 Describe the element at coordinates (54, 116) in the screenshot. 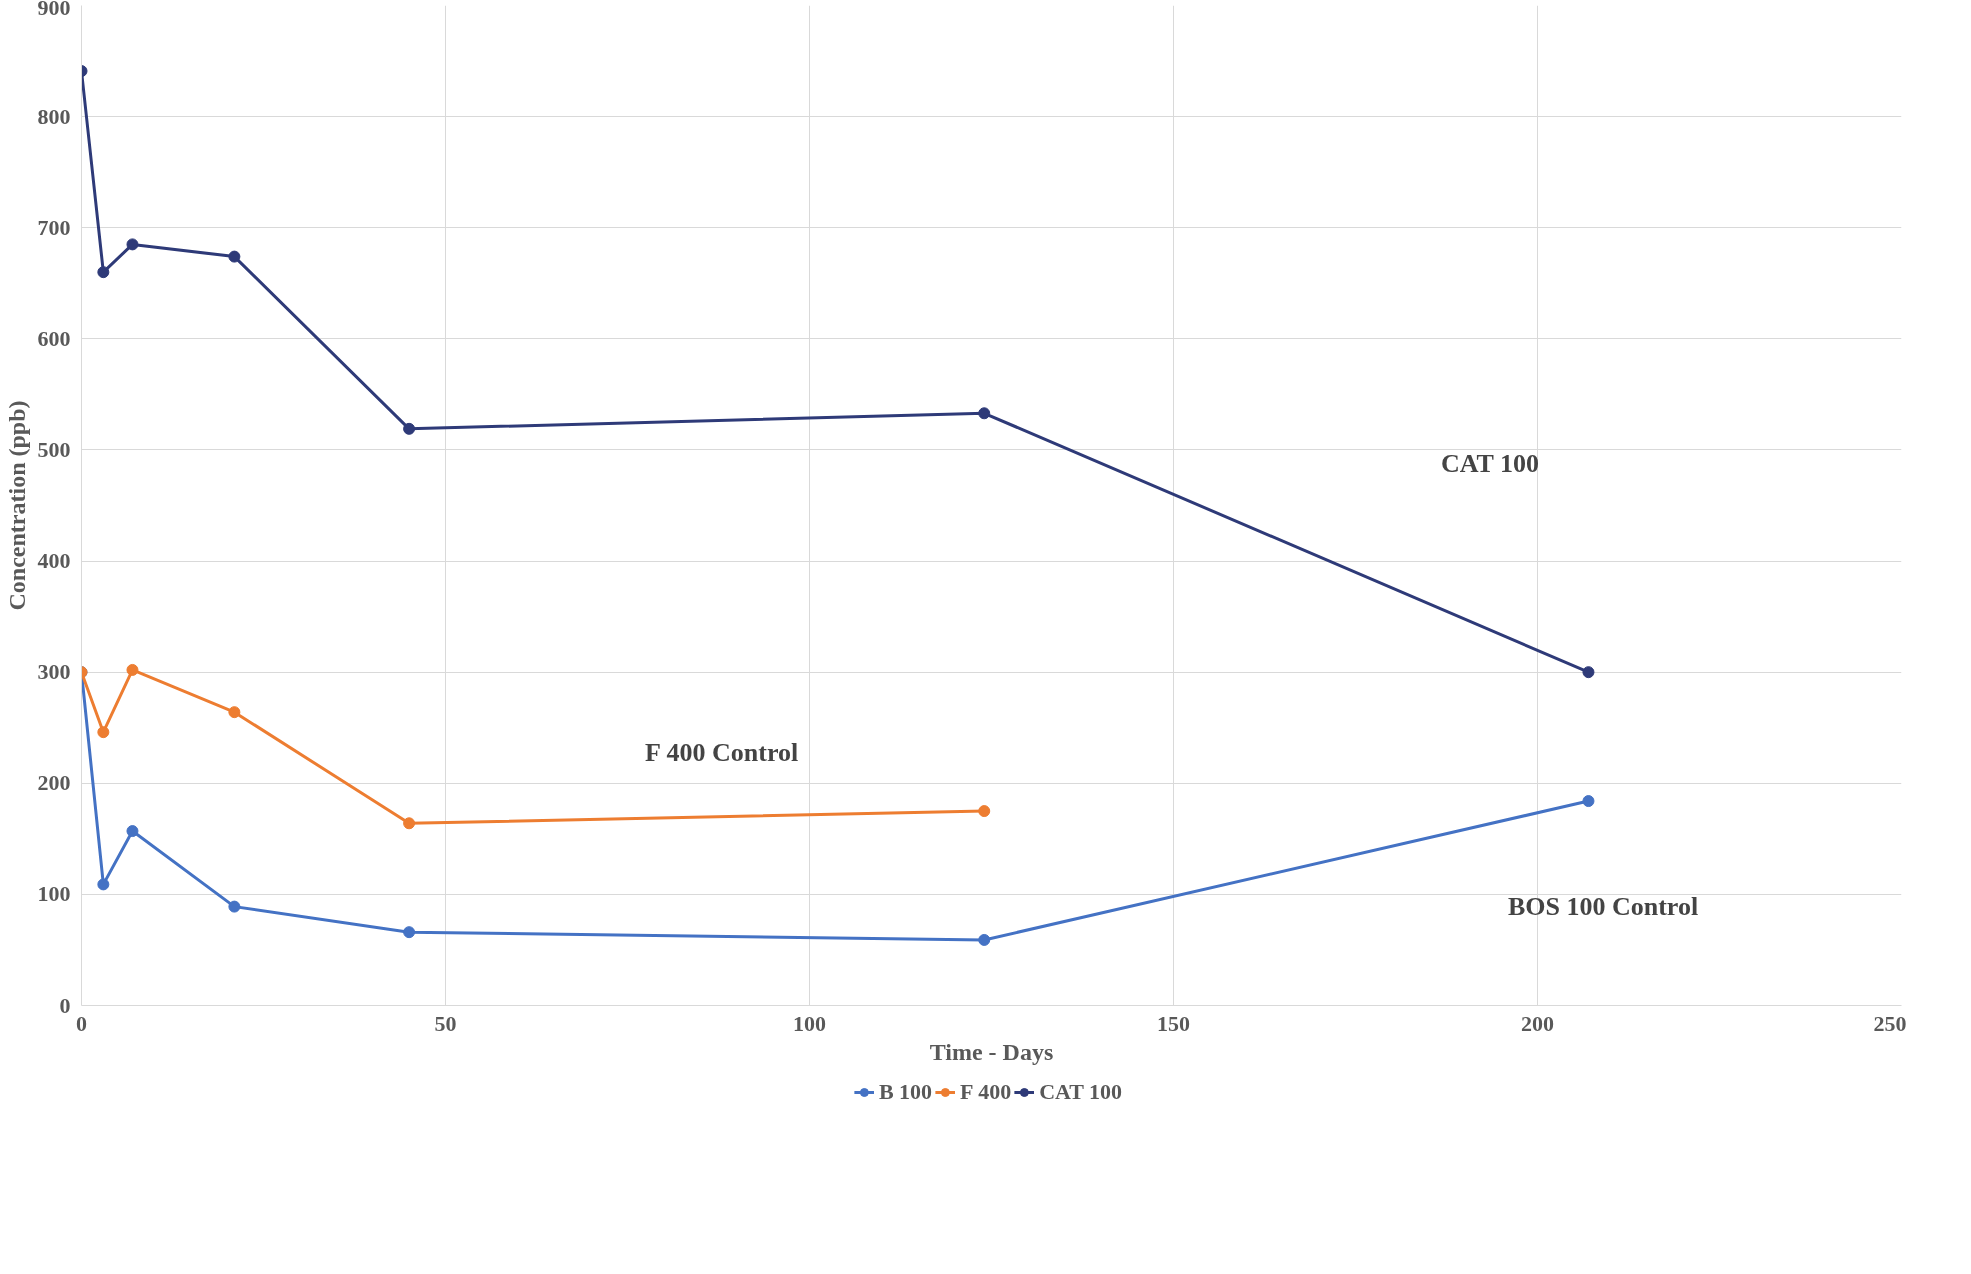

I see `y-tick-label: 800` at that location.